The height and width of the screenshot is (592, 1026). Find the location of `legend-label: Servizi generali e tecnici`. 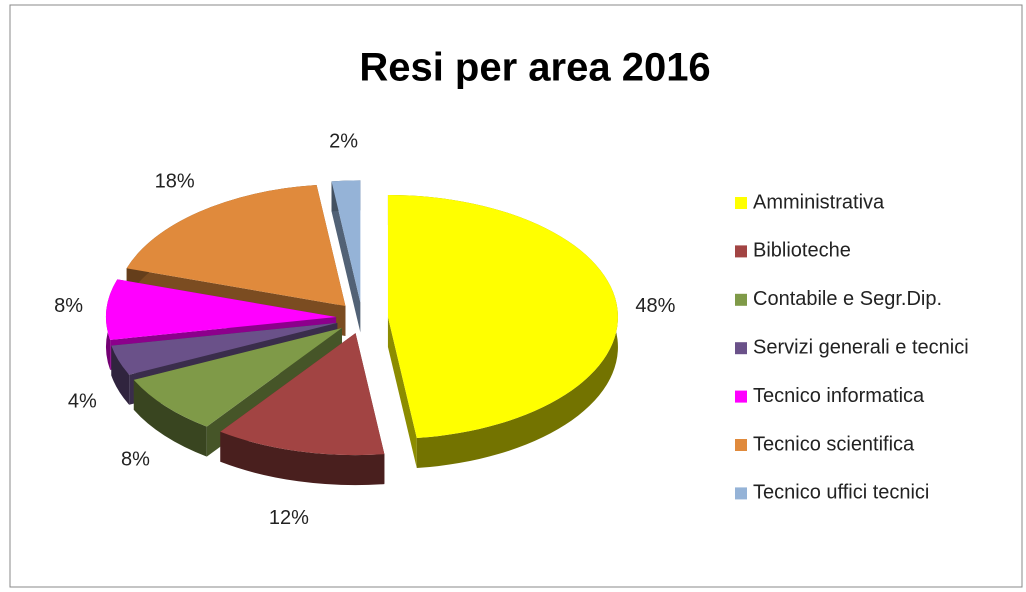

legend-label: Servizi generali e tecnici is located at coordinates (861, 347).